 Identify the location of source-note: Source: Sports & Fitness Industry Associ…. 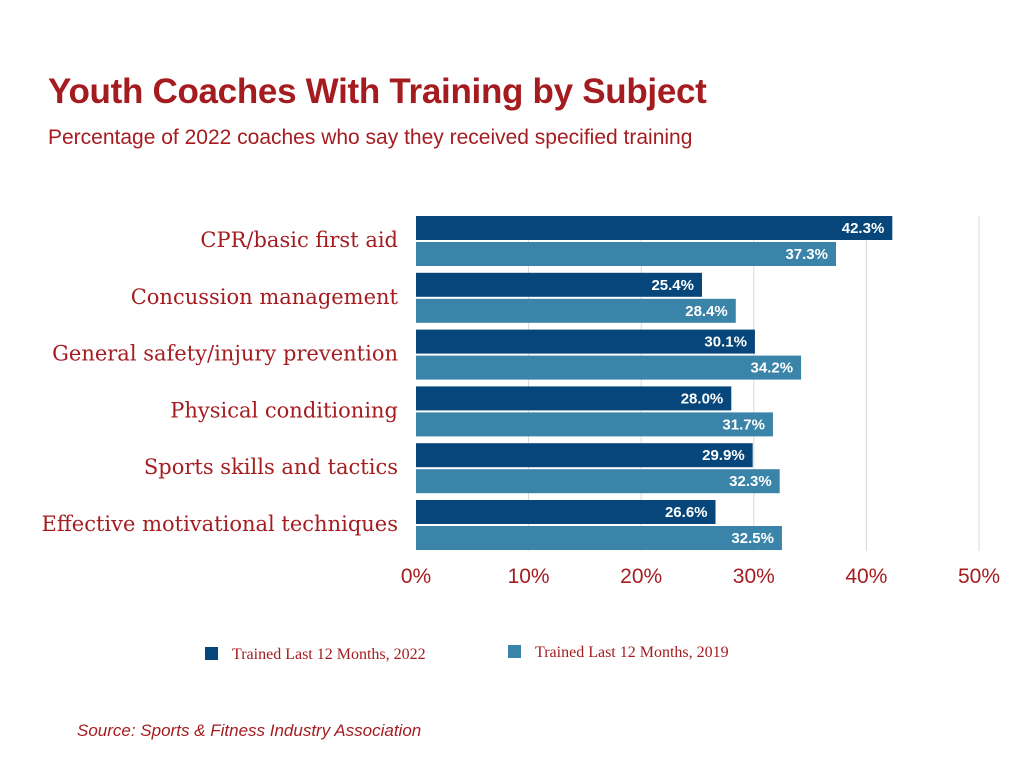
(249, 730).